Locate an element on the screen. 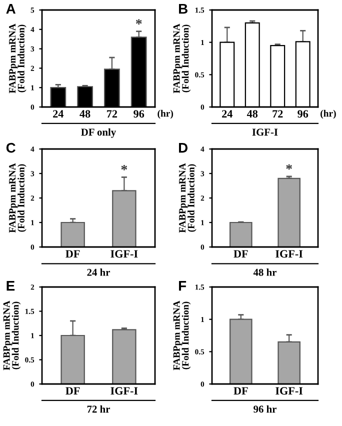 This screenshot has height=426, width=342. chart-title: D is located at coordinates (183, 148).